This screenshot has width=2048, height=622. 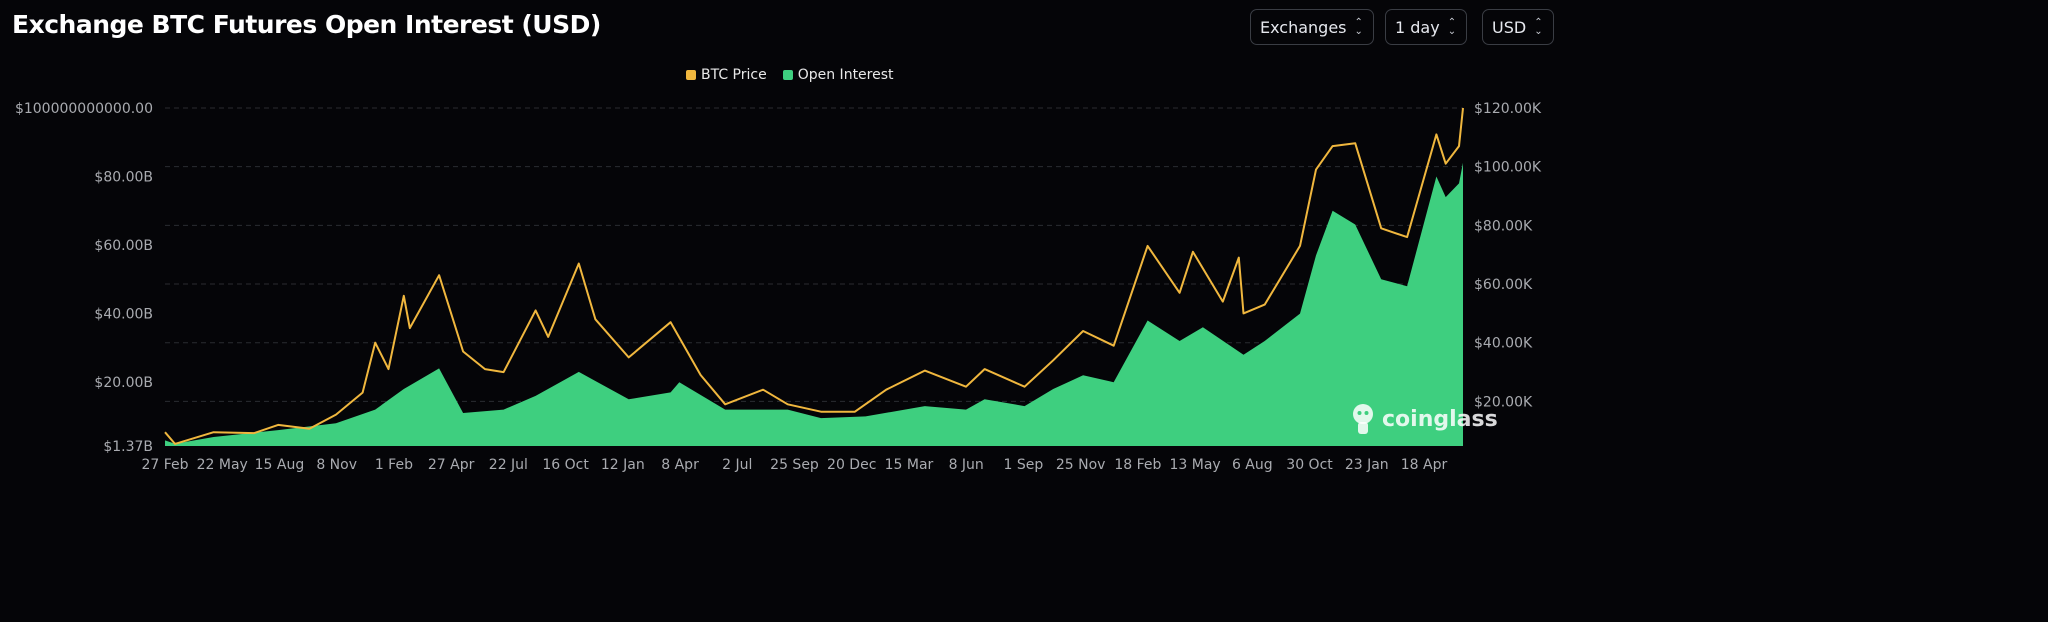 I want to click on x-tick-label: 27 Apr, so click(x=451, y=465).